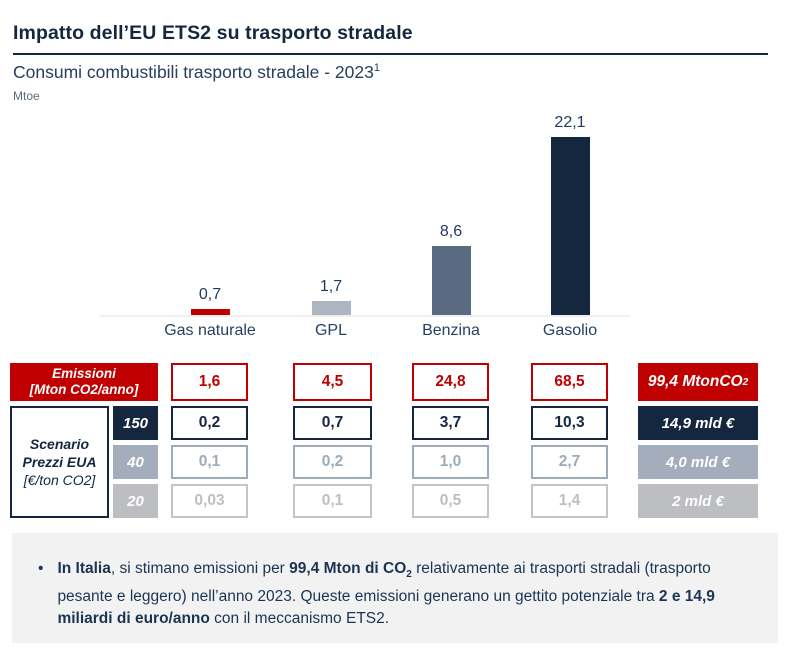  I want to click on price-150-total-badge: 14,9 mld €, so click(698, 423).